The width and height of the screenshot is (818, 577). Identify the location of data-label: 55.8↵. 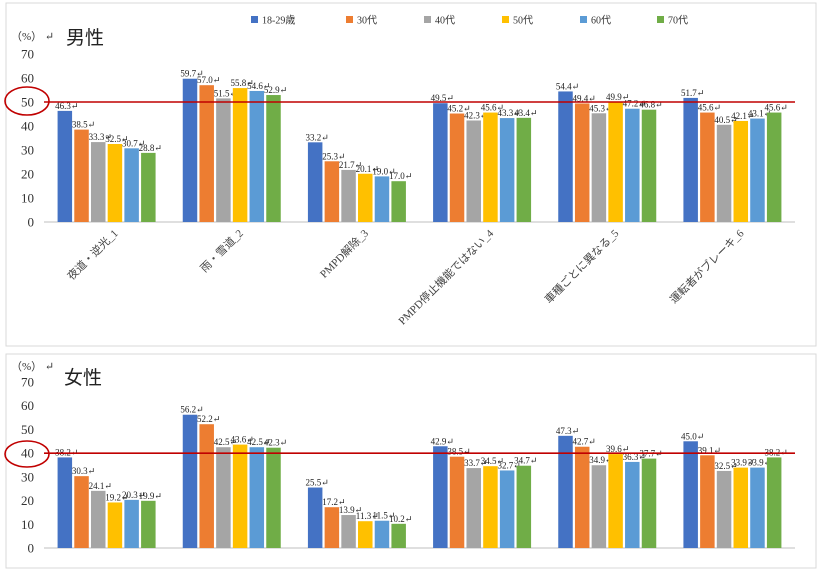
(241, 83).